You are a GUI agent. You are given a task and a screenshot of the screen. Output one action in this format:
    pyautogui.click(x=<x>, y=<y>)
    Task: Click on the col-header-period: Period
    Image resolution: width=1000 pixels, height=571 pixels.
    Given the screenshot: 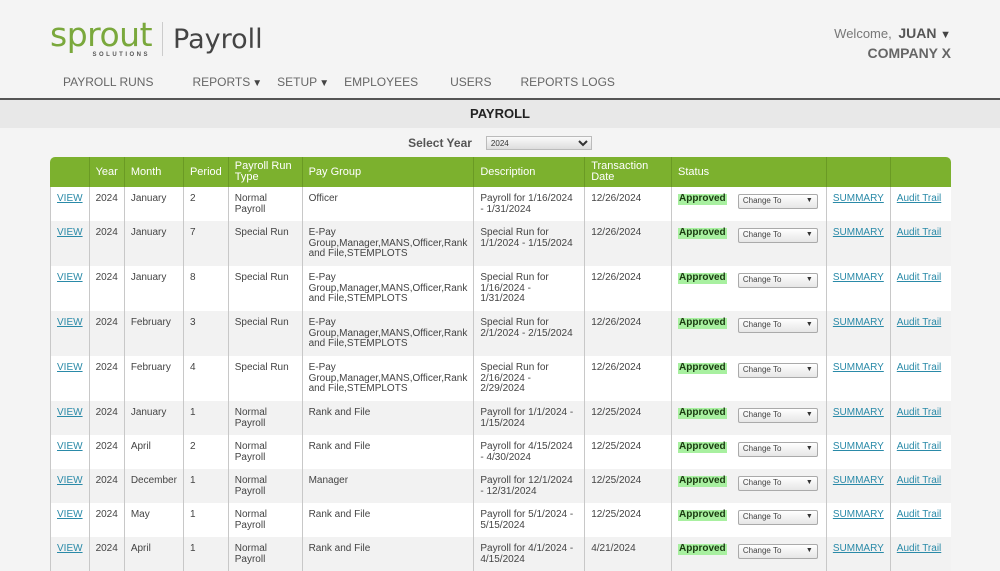 What is the action you would take?
    pyautogui.click(x=206, y=172)
    